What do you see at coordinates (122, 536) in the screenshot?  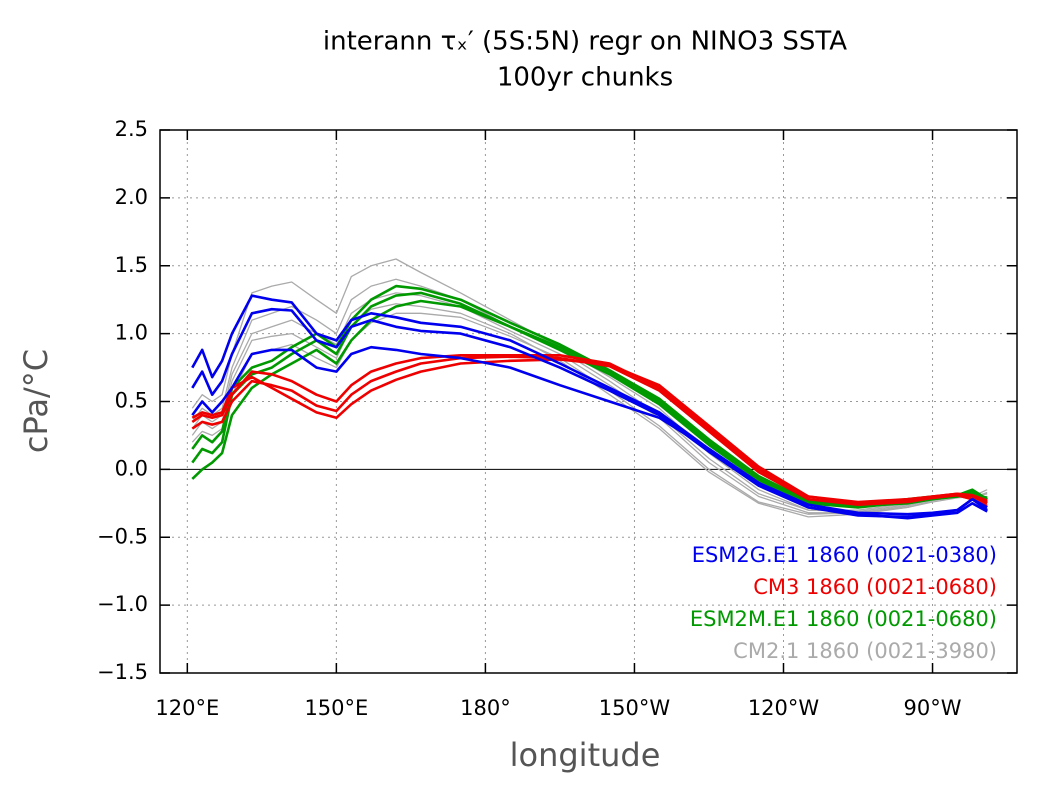 I see `y-tick-label: −0.5` at bounding box center [122, 536].